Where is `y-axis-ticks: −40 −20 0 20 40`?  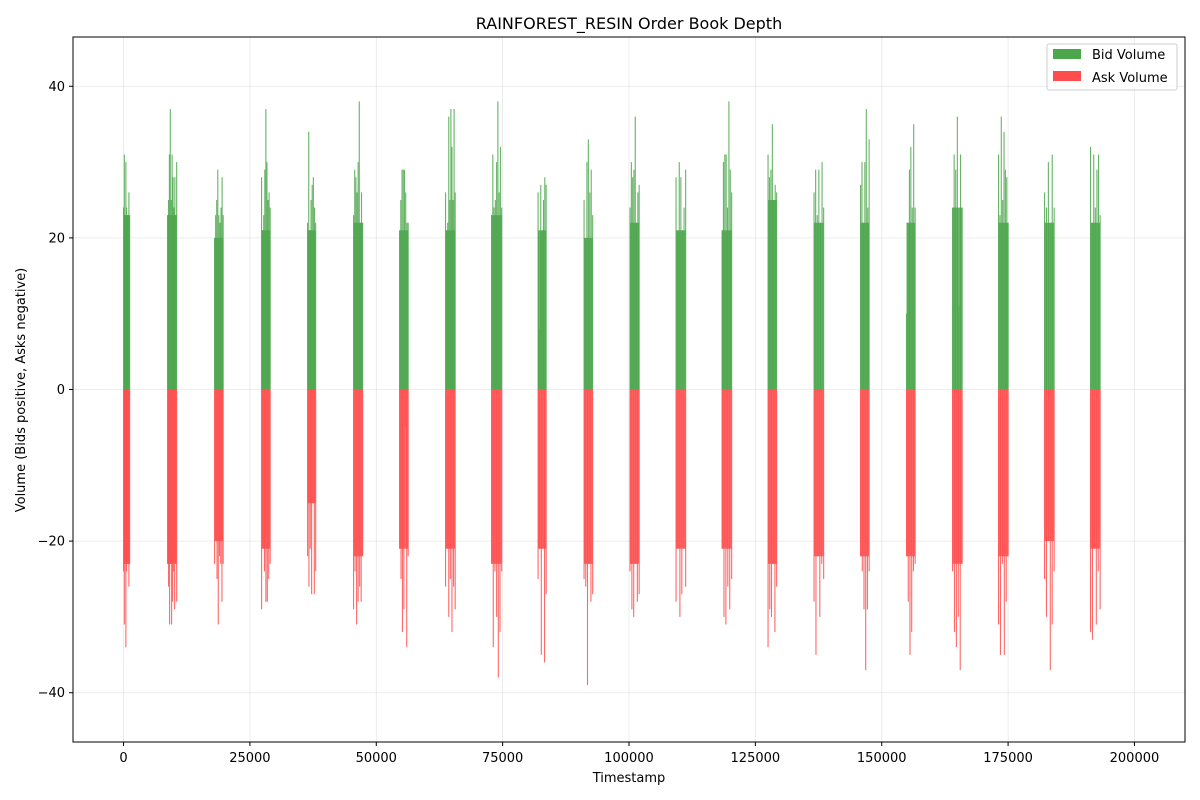
y-axis-ticks: −40 −20 0 20 40 is located at coordinates (55, 390).